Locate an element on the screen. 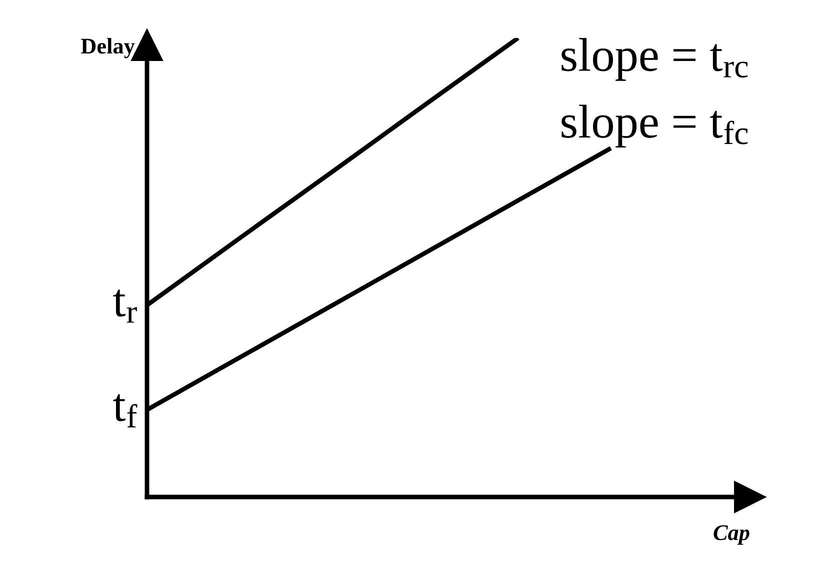 This screenshot has width=817, height=576. annotation: slope = t$_{fc}$ is located at coordinates (655, 126).